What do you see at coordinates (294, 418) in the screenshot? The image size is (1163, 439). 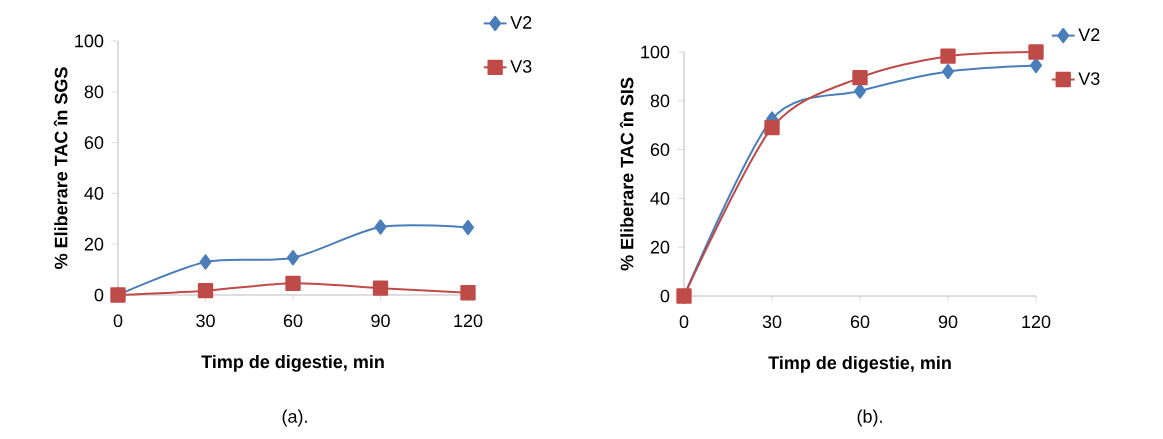 I see `text: (a).` at bounding box center [294, 418].